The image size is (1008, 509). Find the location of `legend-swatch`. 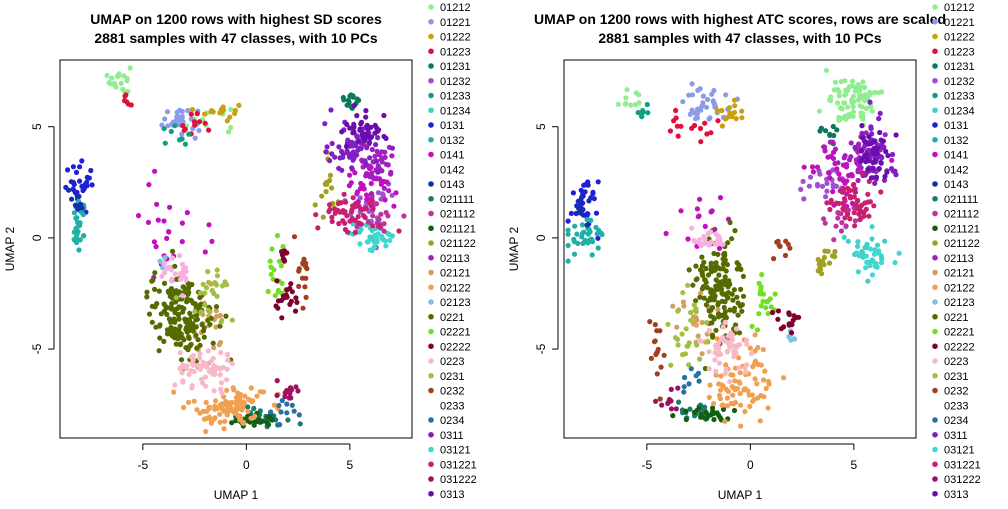

legend-swatch is located at coordinates (935, 198).